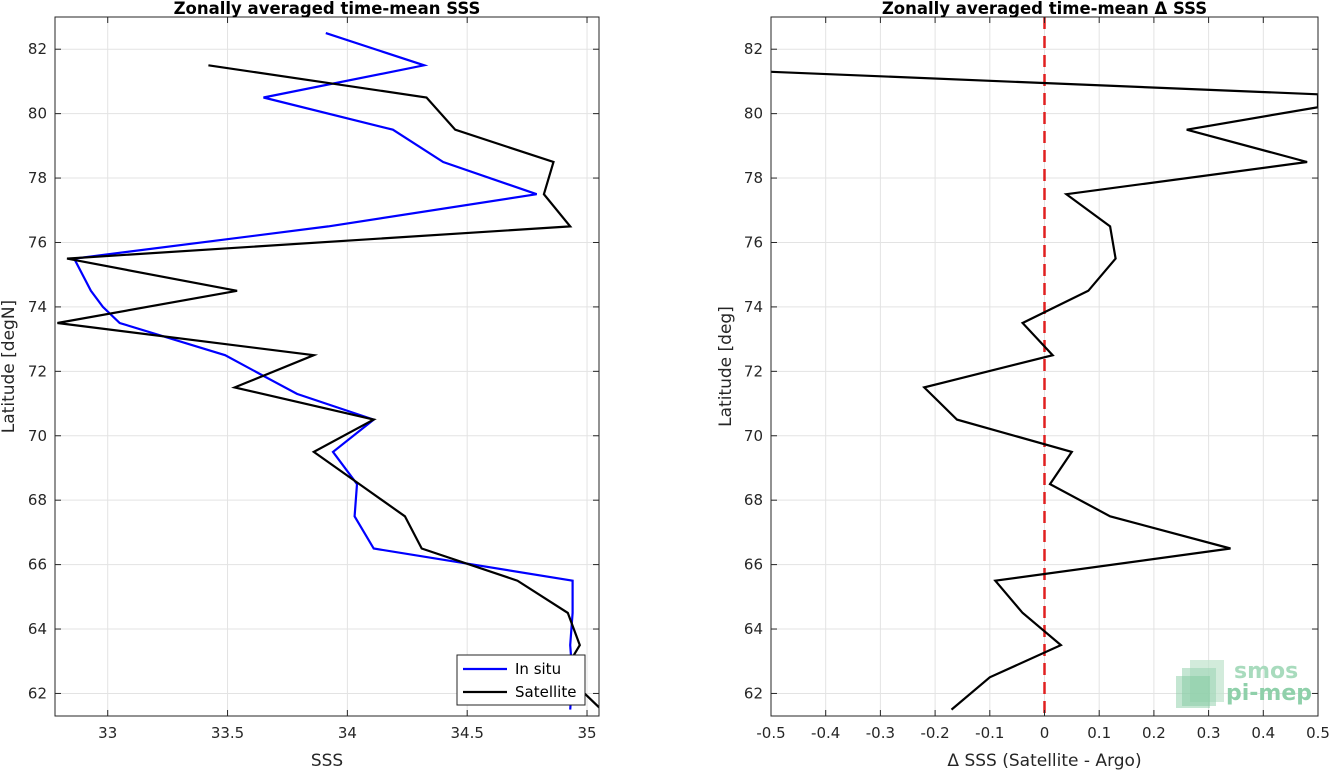 The height and width of the screenshot is (774, 1330). What do you see at coordinates (1044, 760) in the screenshot?
I see `x-axis-label: Δ SSS (Satellite - Argo)` at bounding box center [1044, 760].